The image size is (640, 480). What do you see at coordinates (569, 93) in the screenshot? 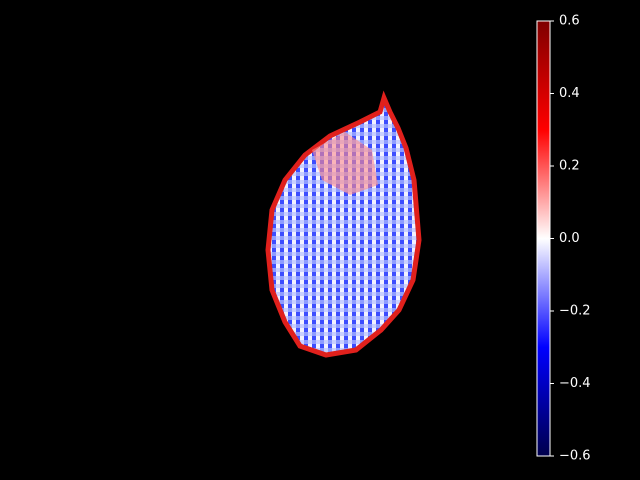
I see `colorbar-tick-label: 0.4` at bounding box center [569, 93].